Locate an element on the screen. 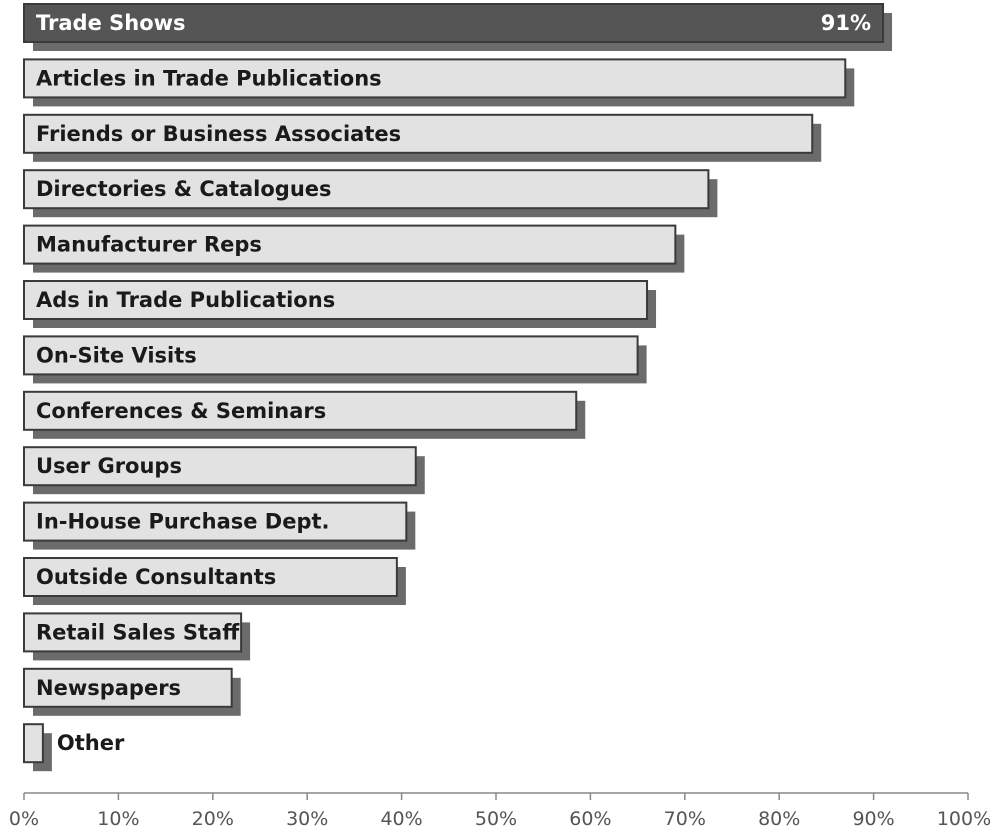  bar-group: Trade Shows 91% is located at coordinates (458, 27).